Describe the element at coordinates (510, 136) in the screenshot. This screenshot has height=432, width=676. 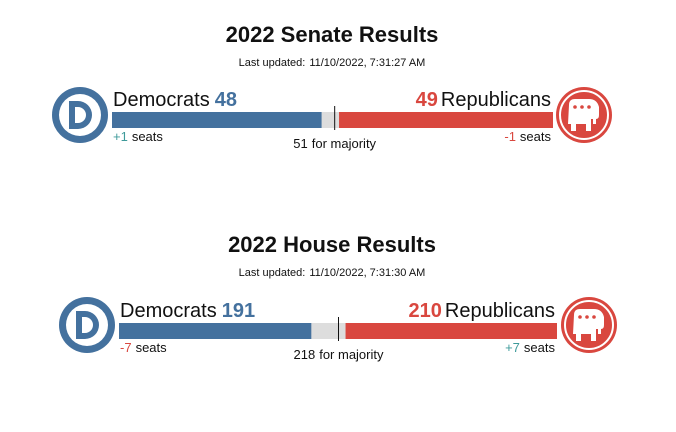
I see `rep-change-value: -1` at that location.